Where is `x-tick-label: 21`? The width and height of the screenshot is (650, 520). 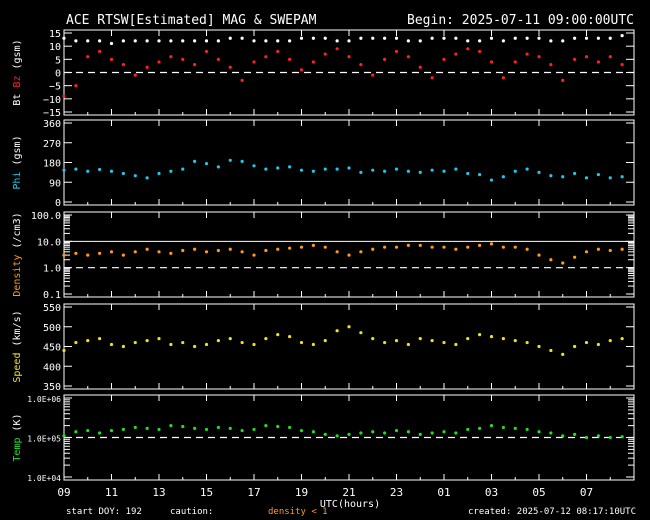 x-tick-label: 21 is located at coordinates (348, 492).